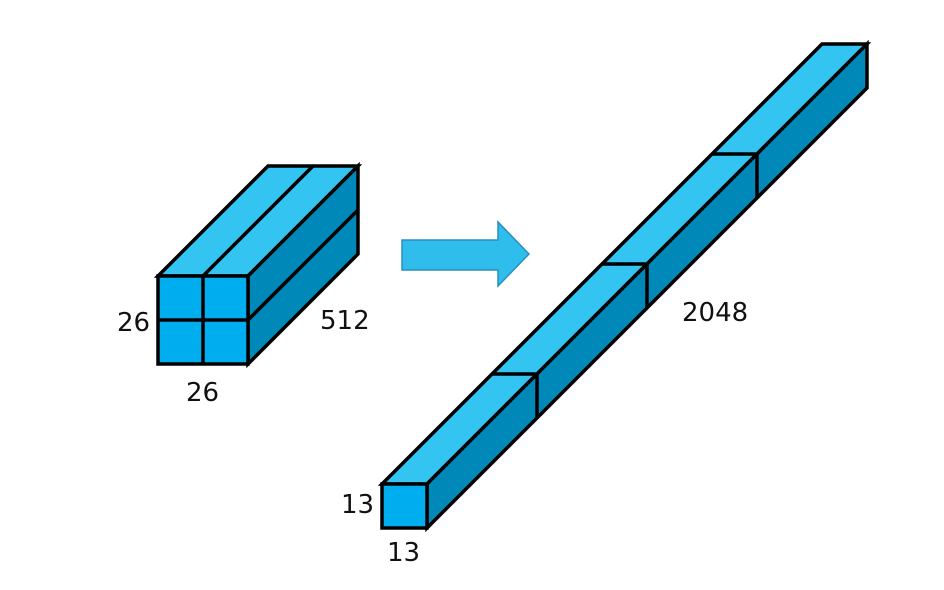  I want to click on source-tensor, so click(258, 265).